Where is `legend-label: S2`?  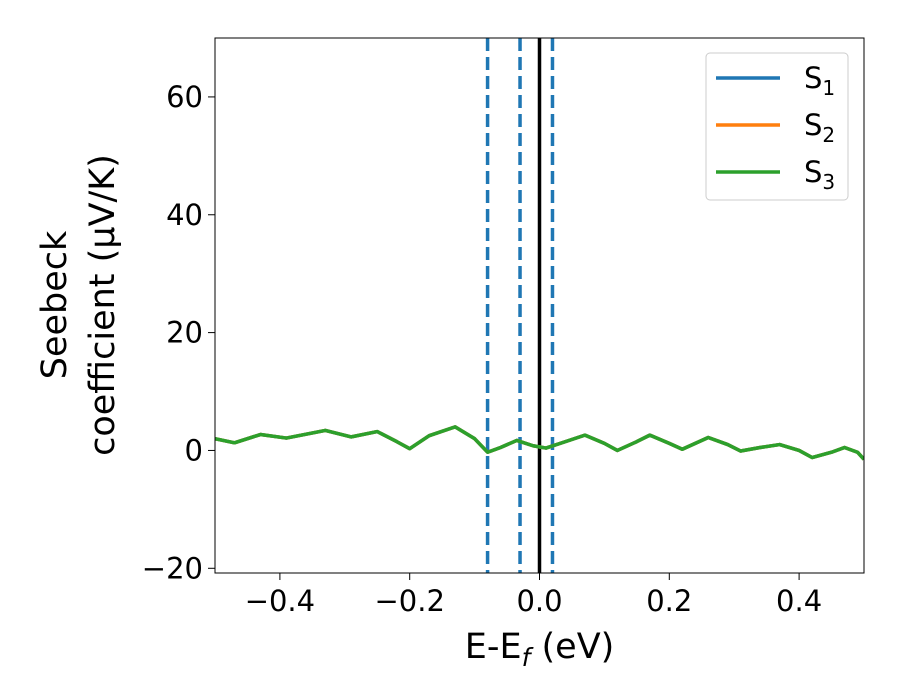
legend-label: S2 is located at coordinates (819, 127).